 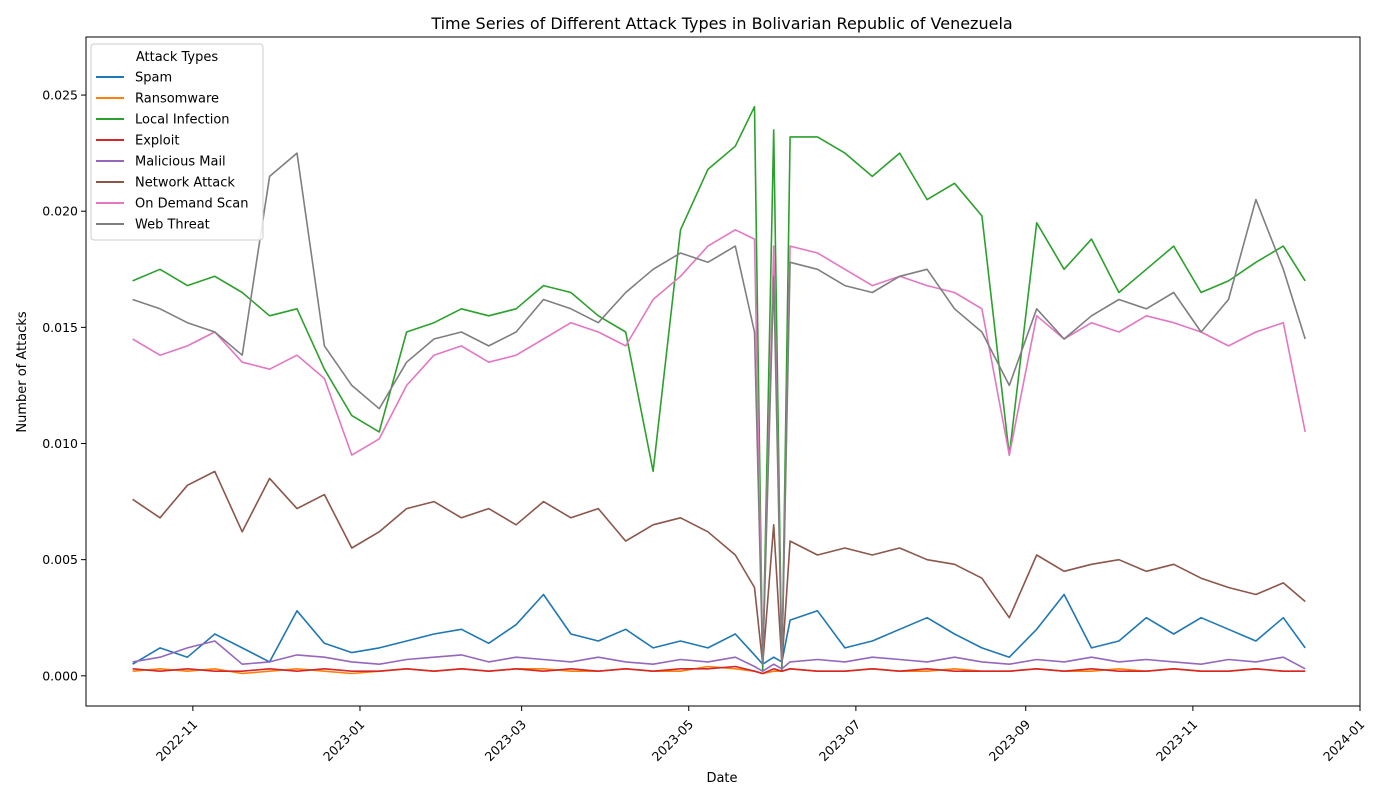 I want to click on series-line-malicious-mail, so click(x=719, y=656).